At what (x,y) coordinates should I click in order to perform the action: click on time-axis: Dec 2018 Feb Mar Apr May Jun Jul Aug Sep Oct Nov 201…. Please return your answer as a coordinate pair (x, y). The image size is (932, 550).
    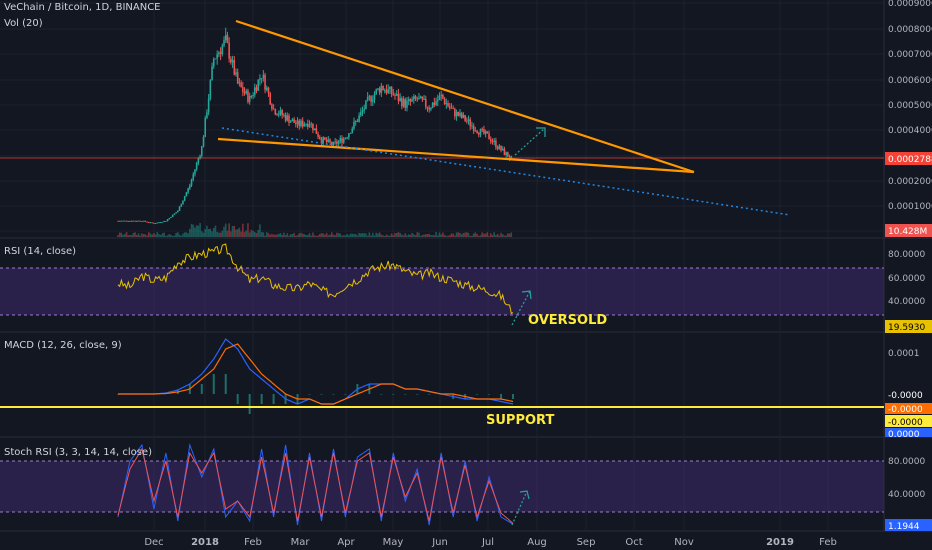
    Looking at the image, I should click on (490, 542).